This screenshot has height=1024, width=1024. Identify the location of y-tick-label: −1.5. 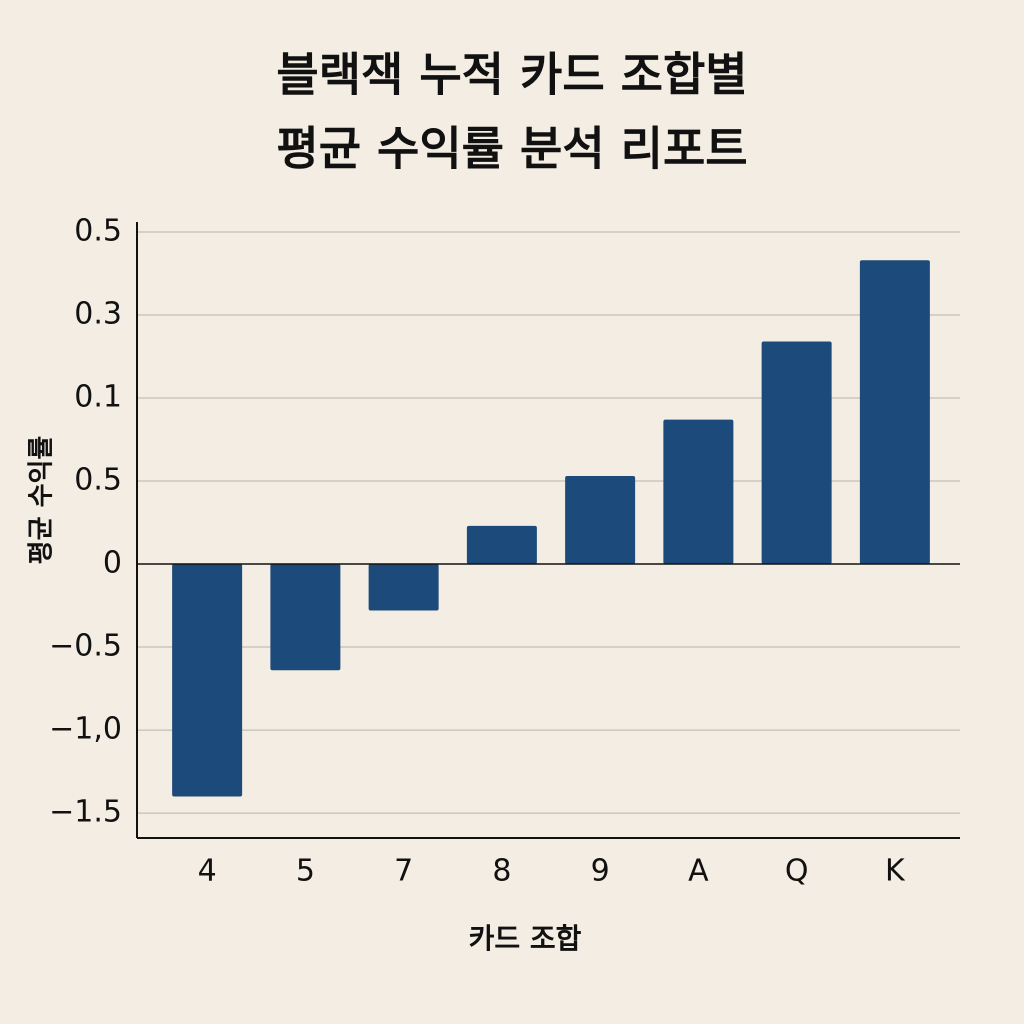
(85, 812).